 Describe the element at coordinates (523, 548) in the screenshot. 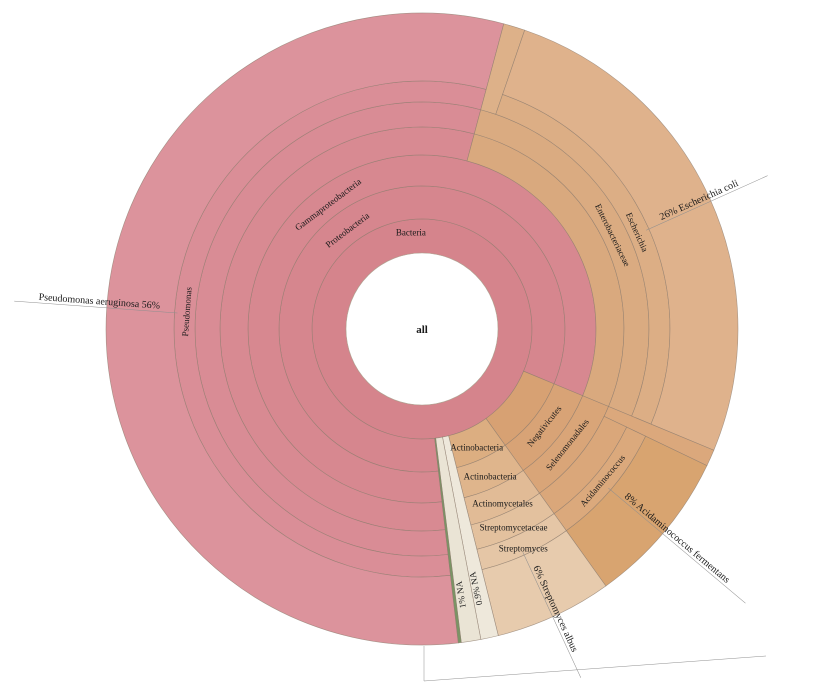

I see `label-Streptomyces: Streptomyces` at that location.